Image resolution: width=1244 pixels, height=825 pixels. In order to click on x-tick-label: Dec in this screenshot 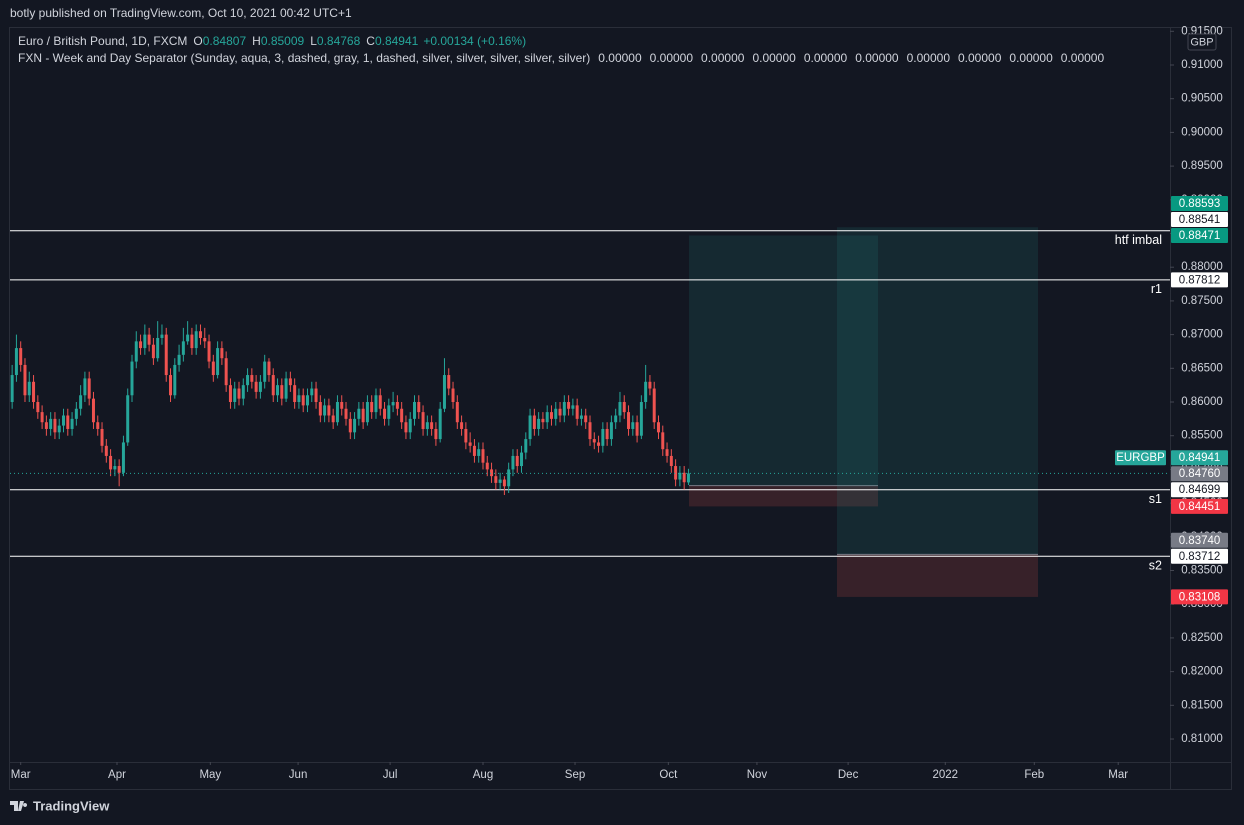, I will do `click(848, 775)`.